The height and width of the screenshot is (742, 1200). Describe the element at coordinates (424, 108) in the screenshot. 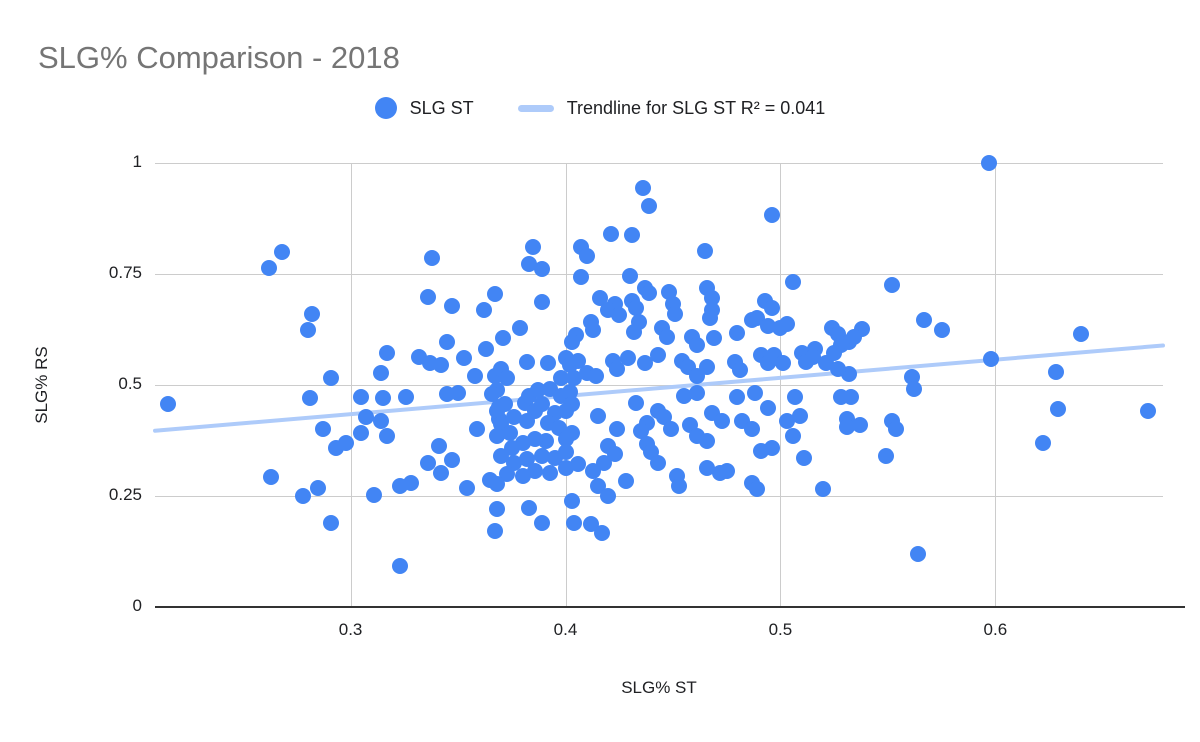

I see `legend-item-series: SLG ST` at that location.